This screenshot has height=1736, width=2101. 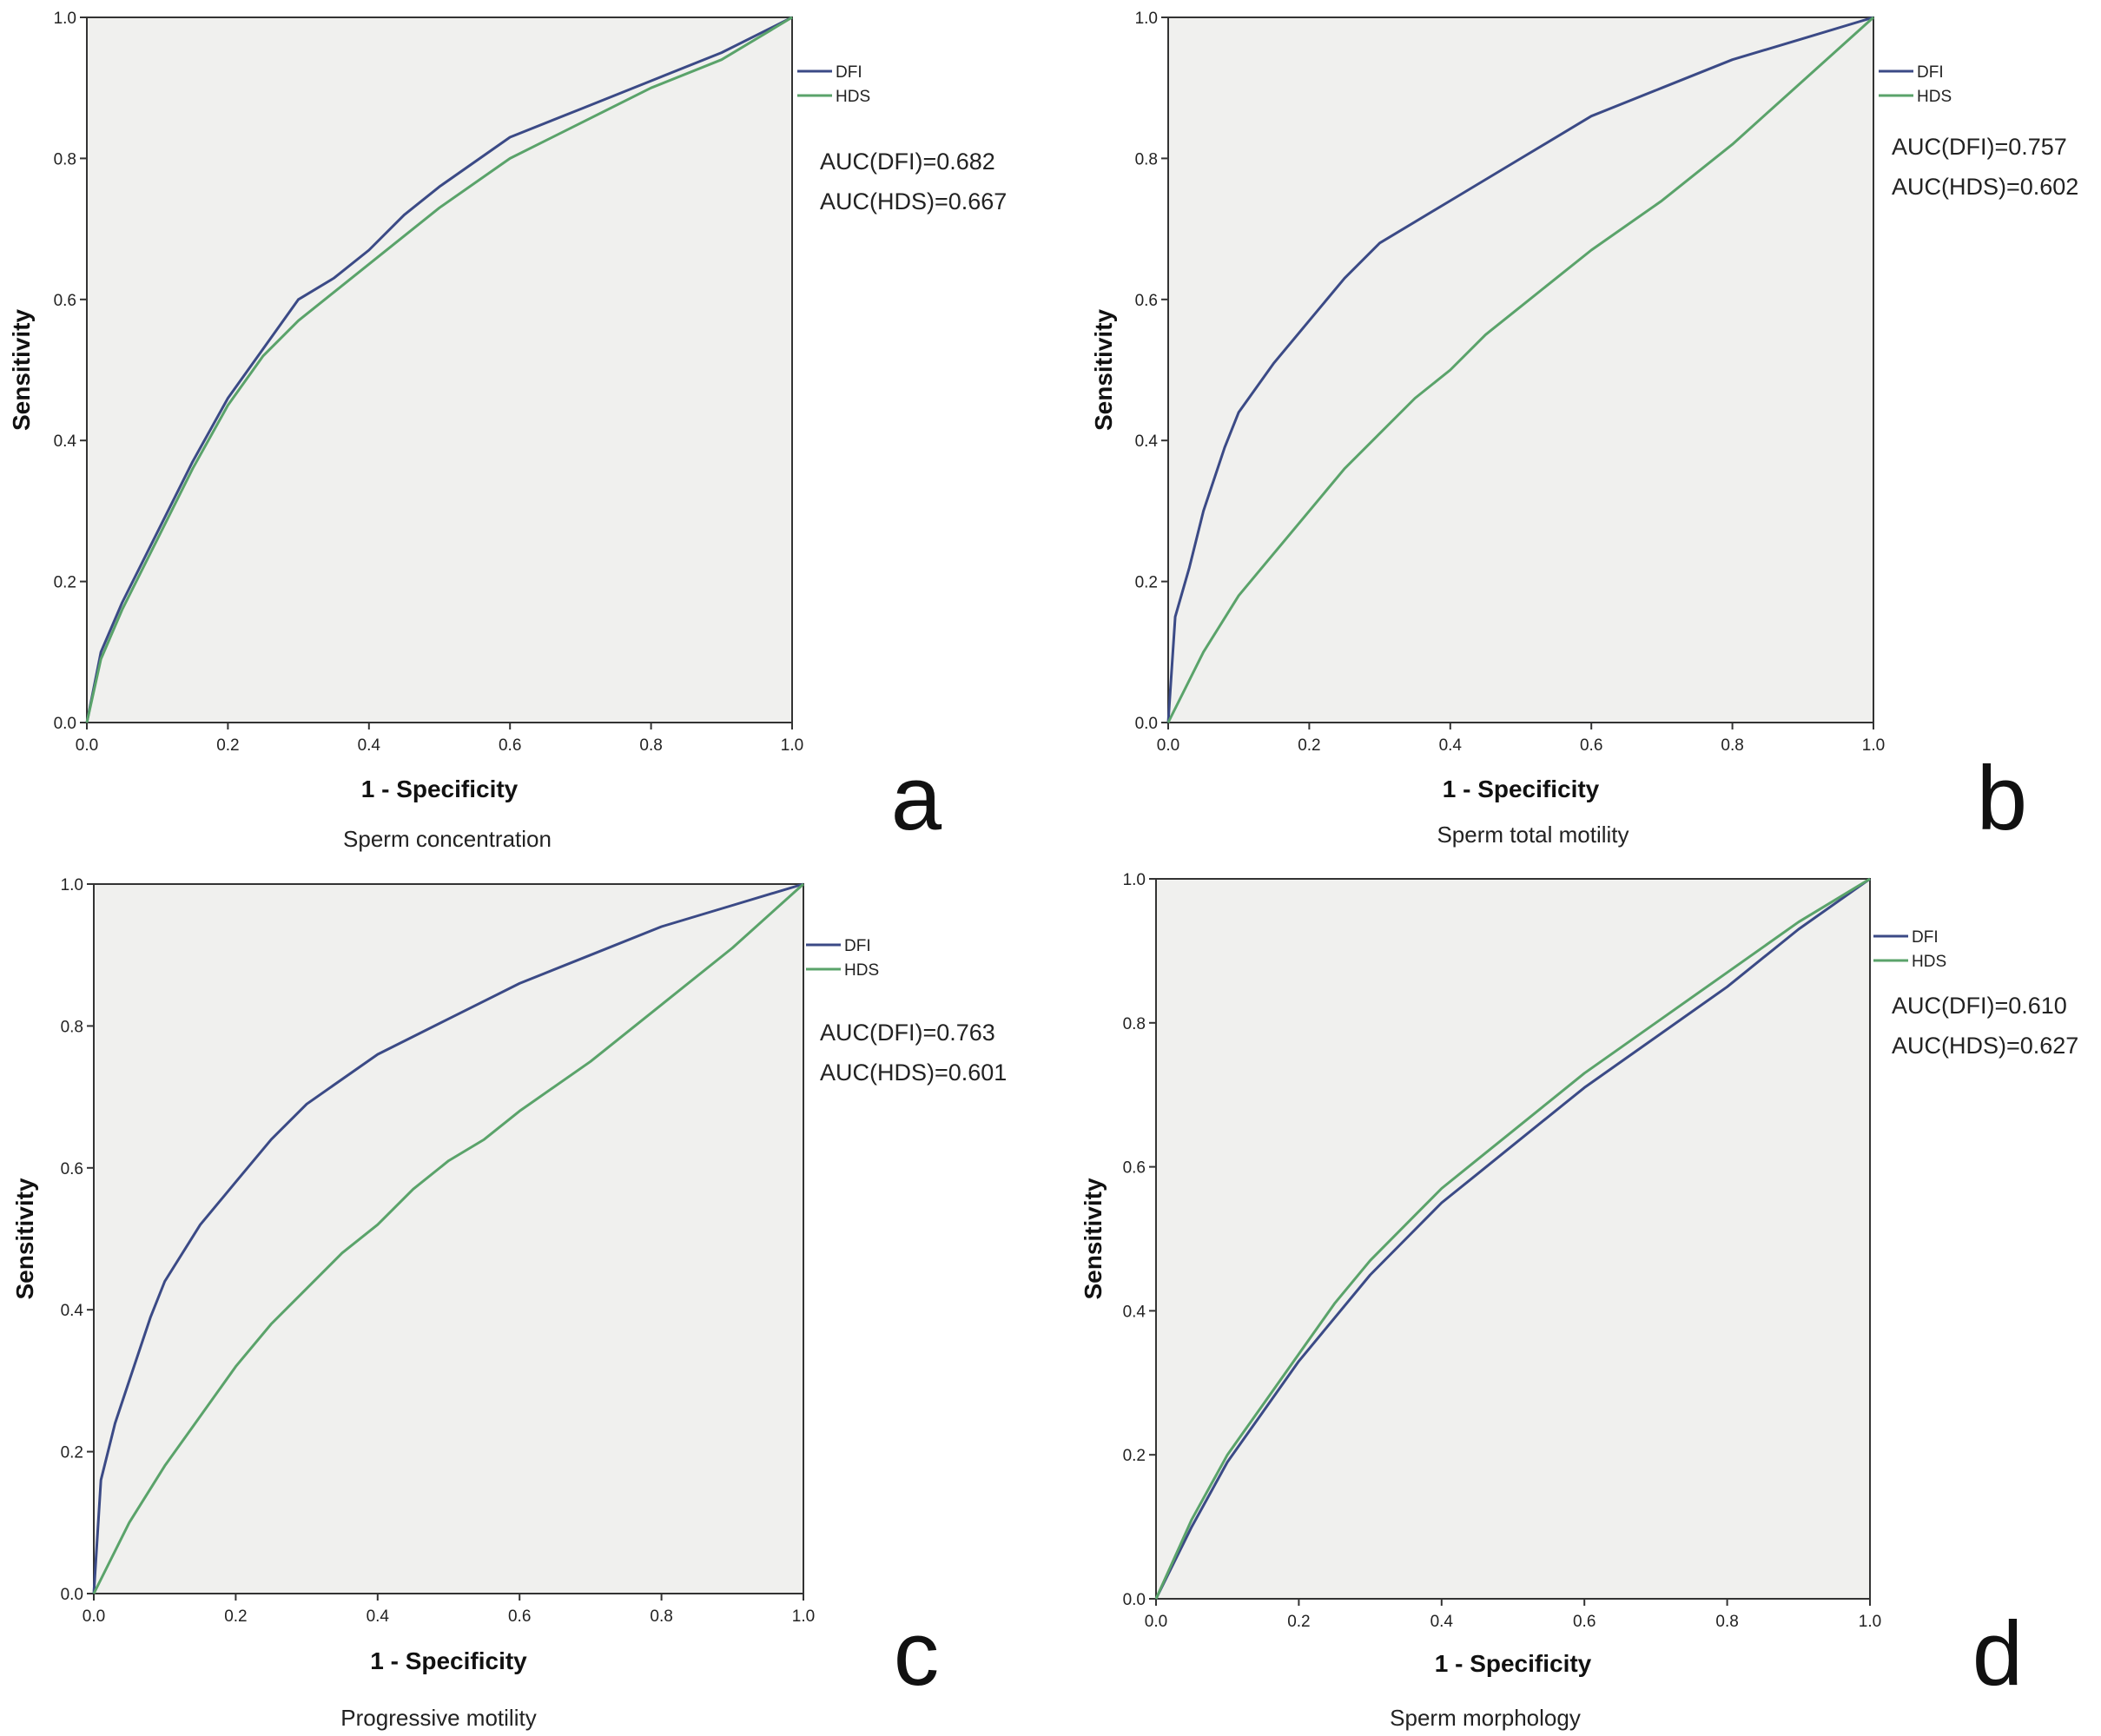 What do you see at coordinates (913, 201) in the screenshot?
I see `auc-annotation: AUC(HDS)=0.667` at bounding box center [913, 201].